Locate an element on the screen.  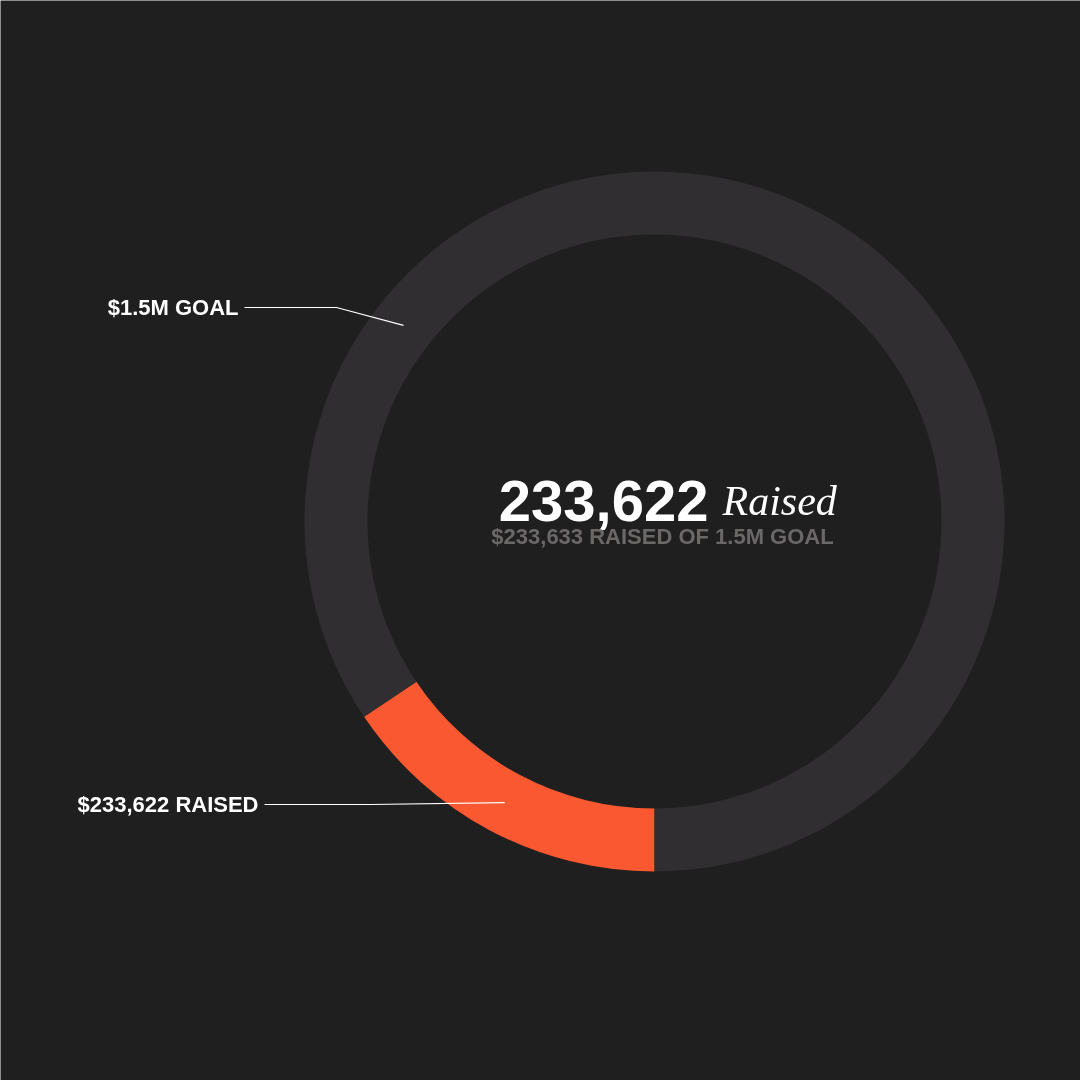
slice-label: $1.5M GOAL is located at coordinates (173, 307).